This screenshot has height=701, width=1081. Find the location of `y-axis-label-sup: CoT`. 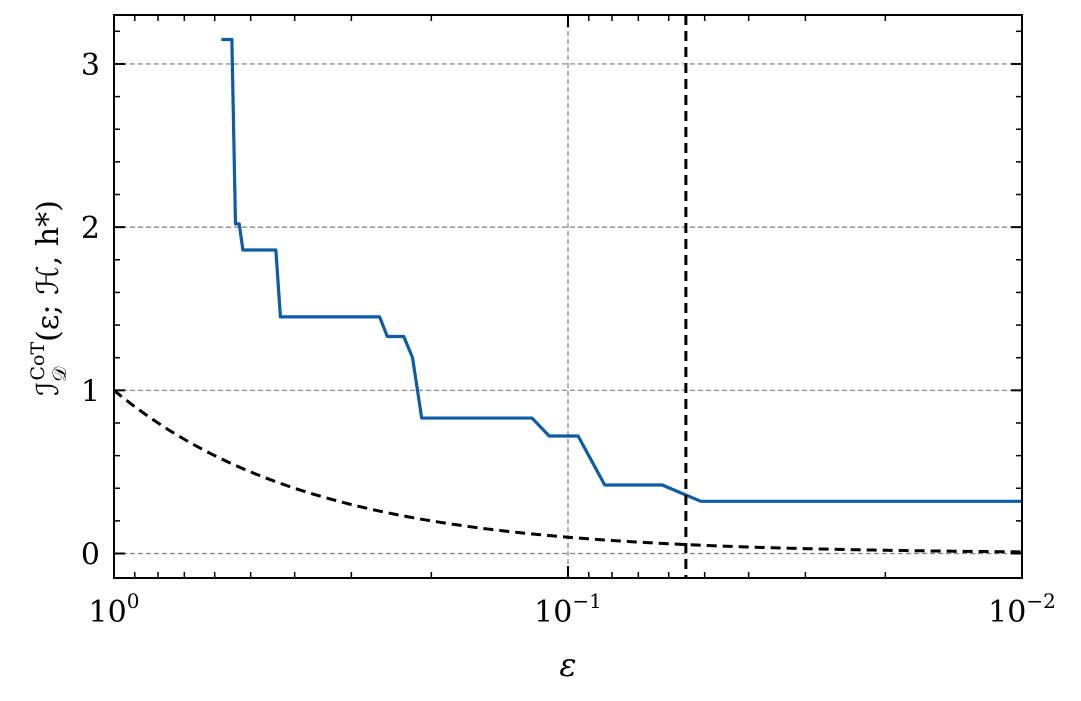

y-axis-label-sup: CoT is located at coordinates (38, 361).